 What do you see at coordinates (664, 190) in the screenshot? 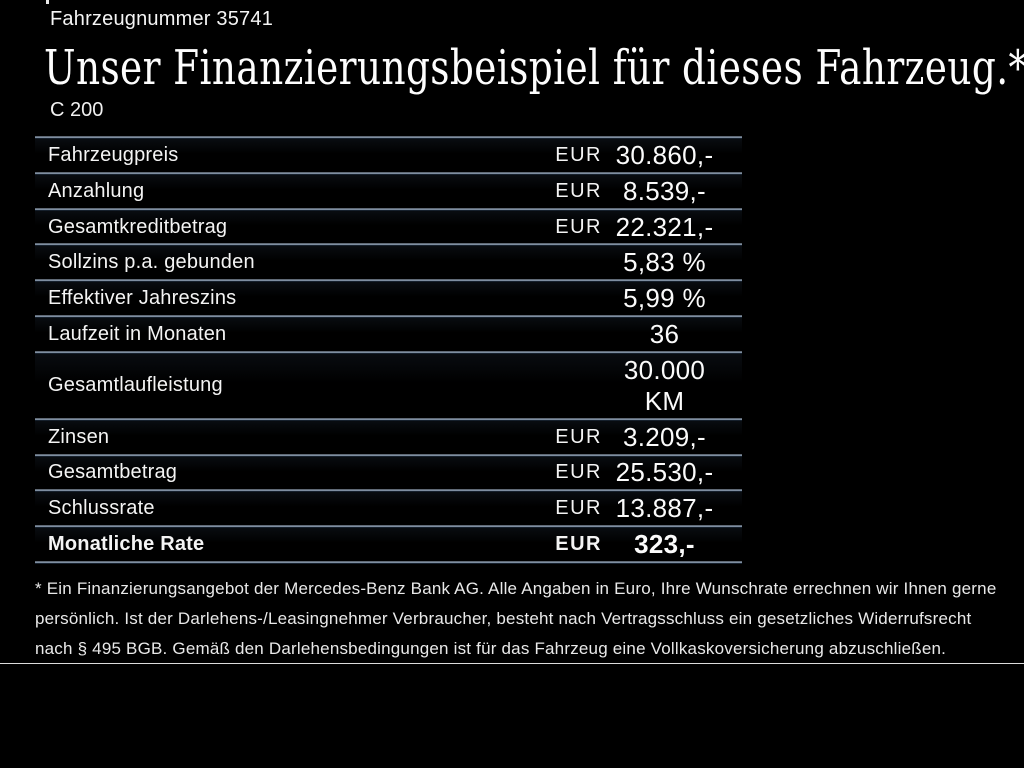
I see `row-value: 8.539,-` at bounding box center [664, 190].